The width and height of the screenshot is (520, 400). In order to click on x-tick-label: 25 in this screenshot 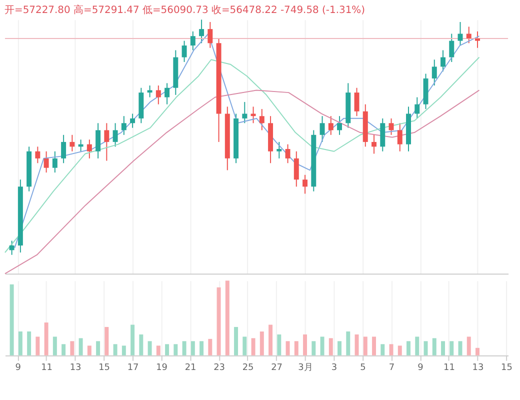, I will do `click(248, 367)`.